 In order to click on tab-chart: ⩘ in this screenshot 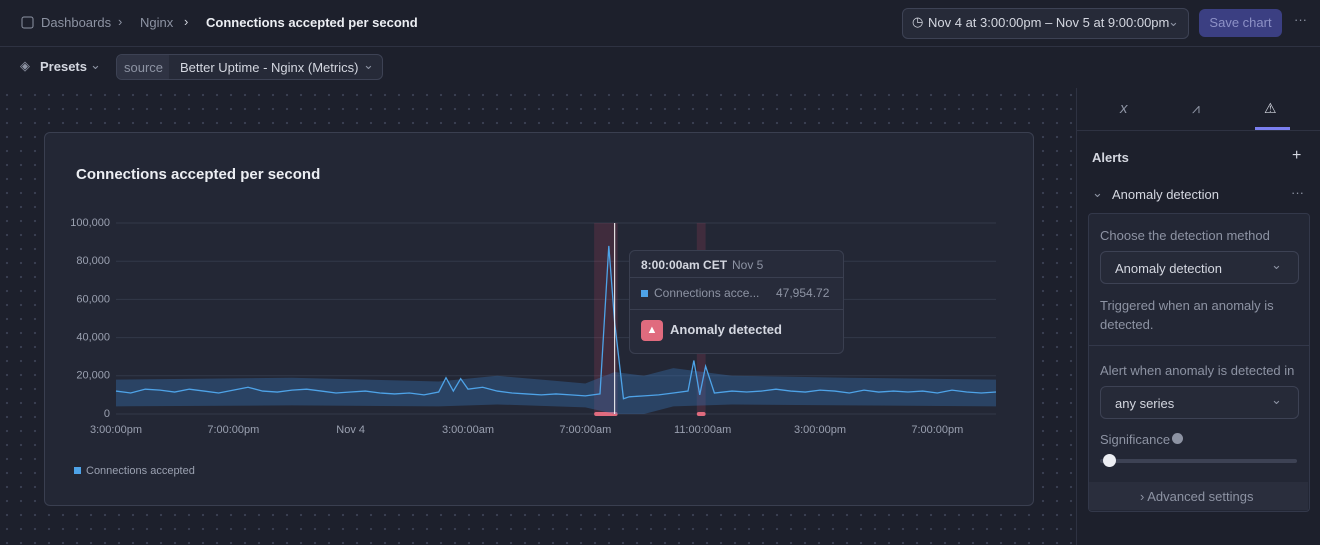, I will do `click(1196, 108)`.